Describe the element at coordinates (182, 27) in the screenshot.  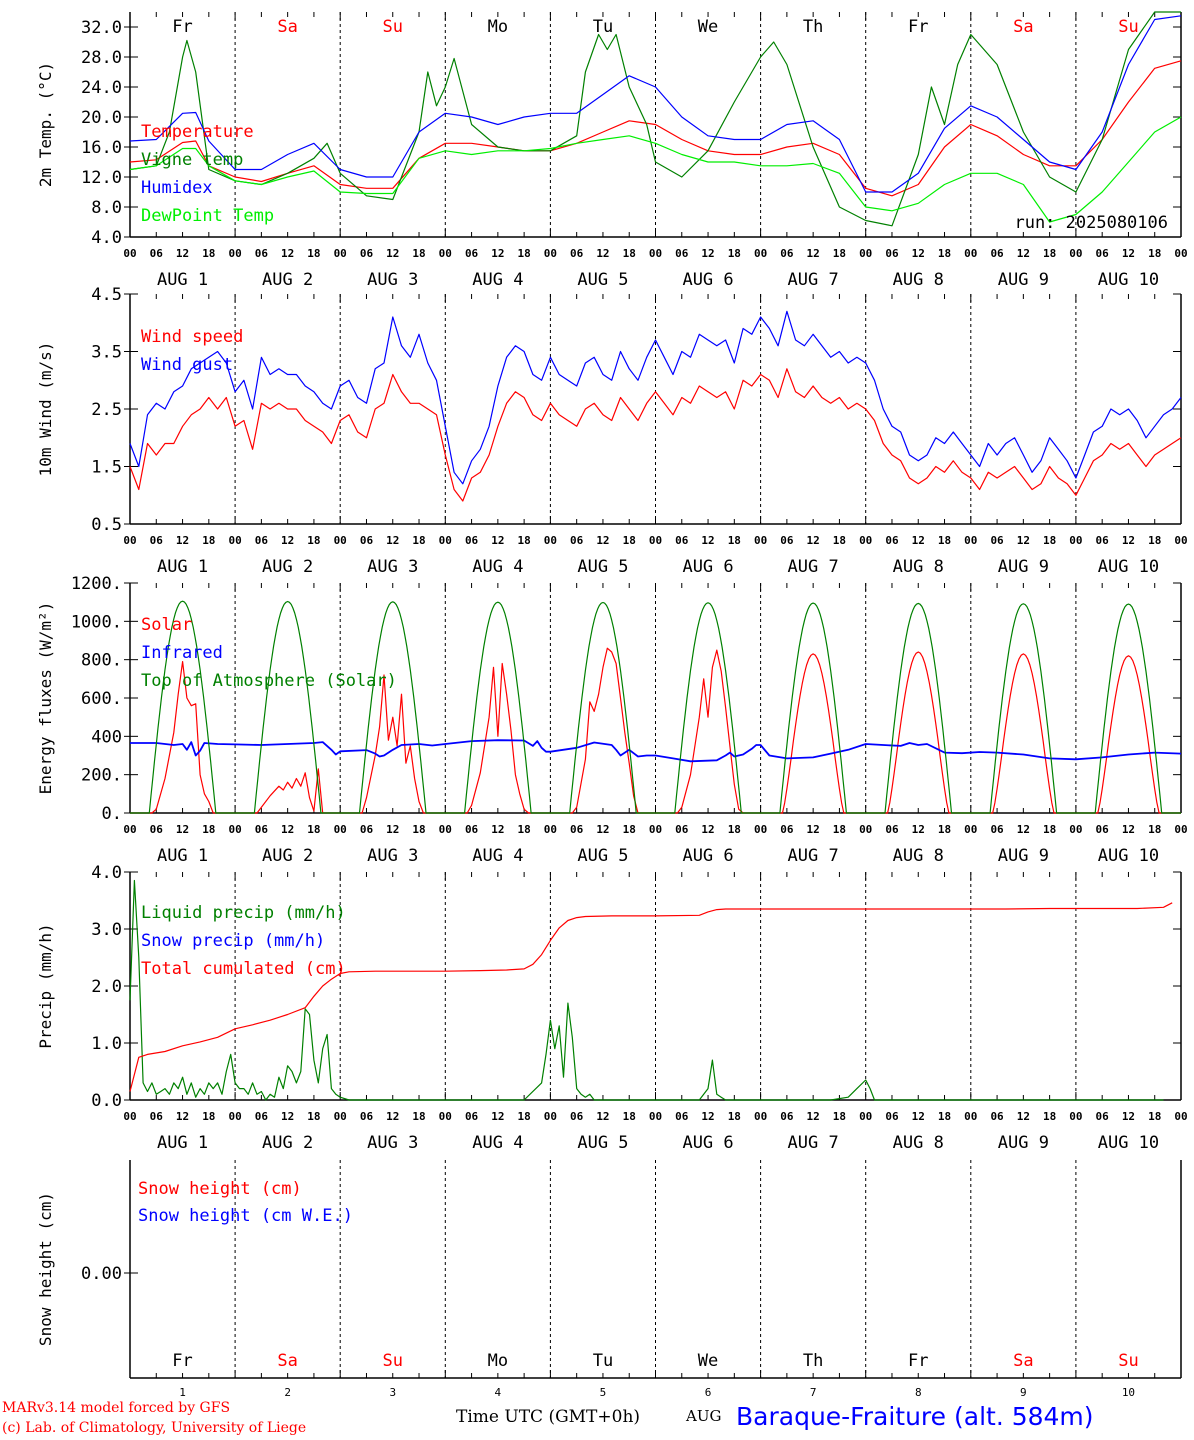
I see `weekday-label: Fr` at that location.